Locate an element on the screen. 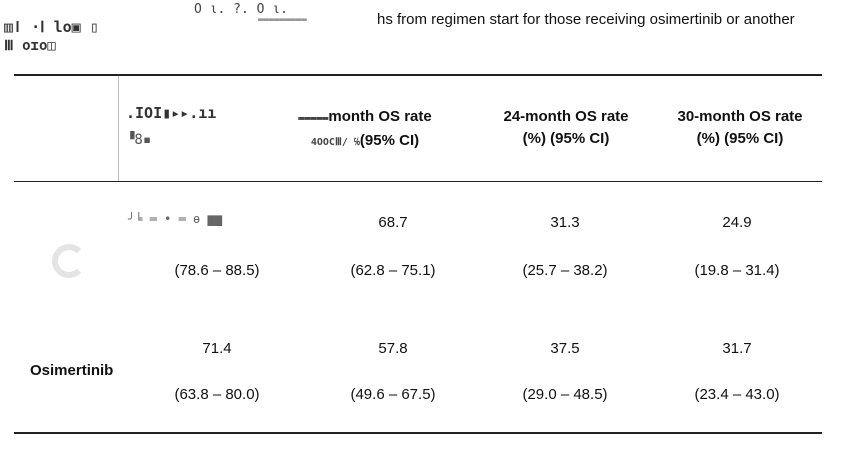 The image size is (842, 454). obscured-header-text-2: Ⅲ oɪo◫ is located at coordinates (30, 46).